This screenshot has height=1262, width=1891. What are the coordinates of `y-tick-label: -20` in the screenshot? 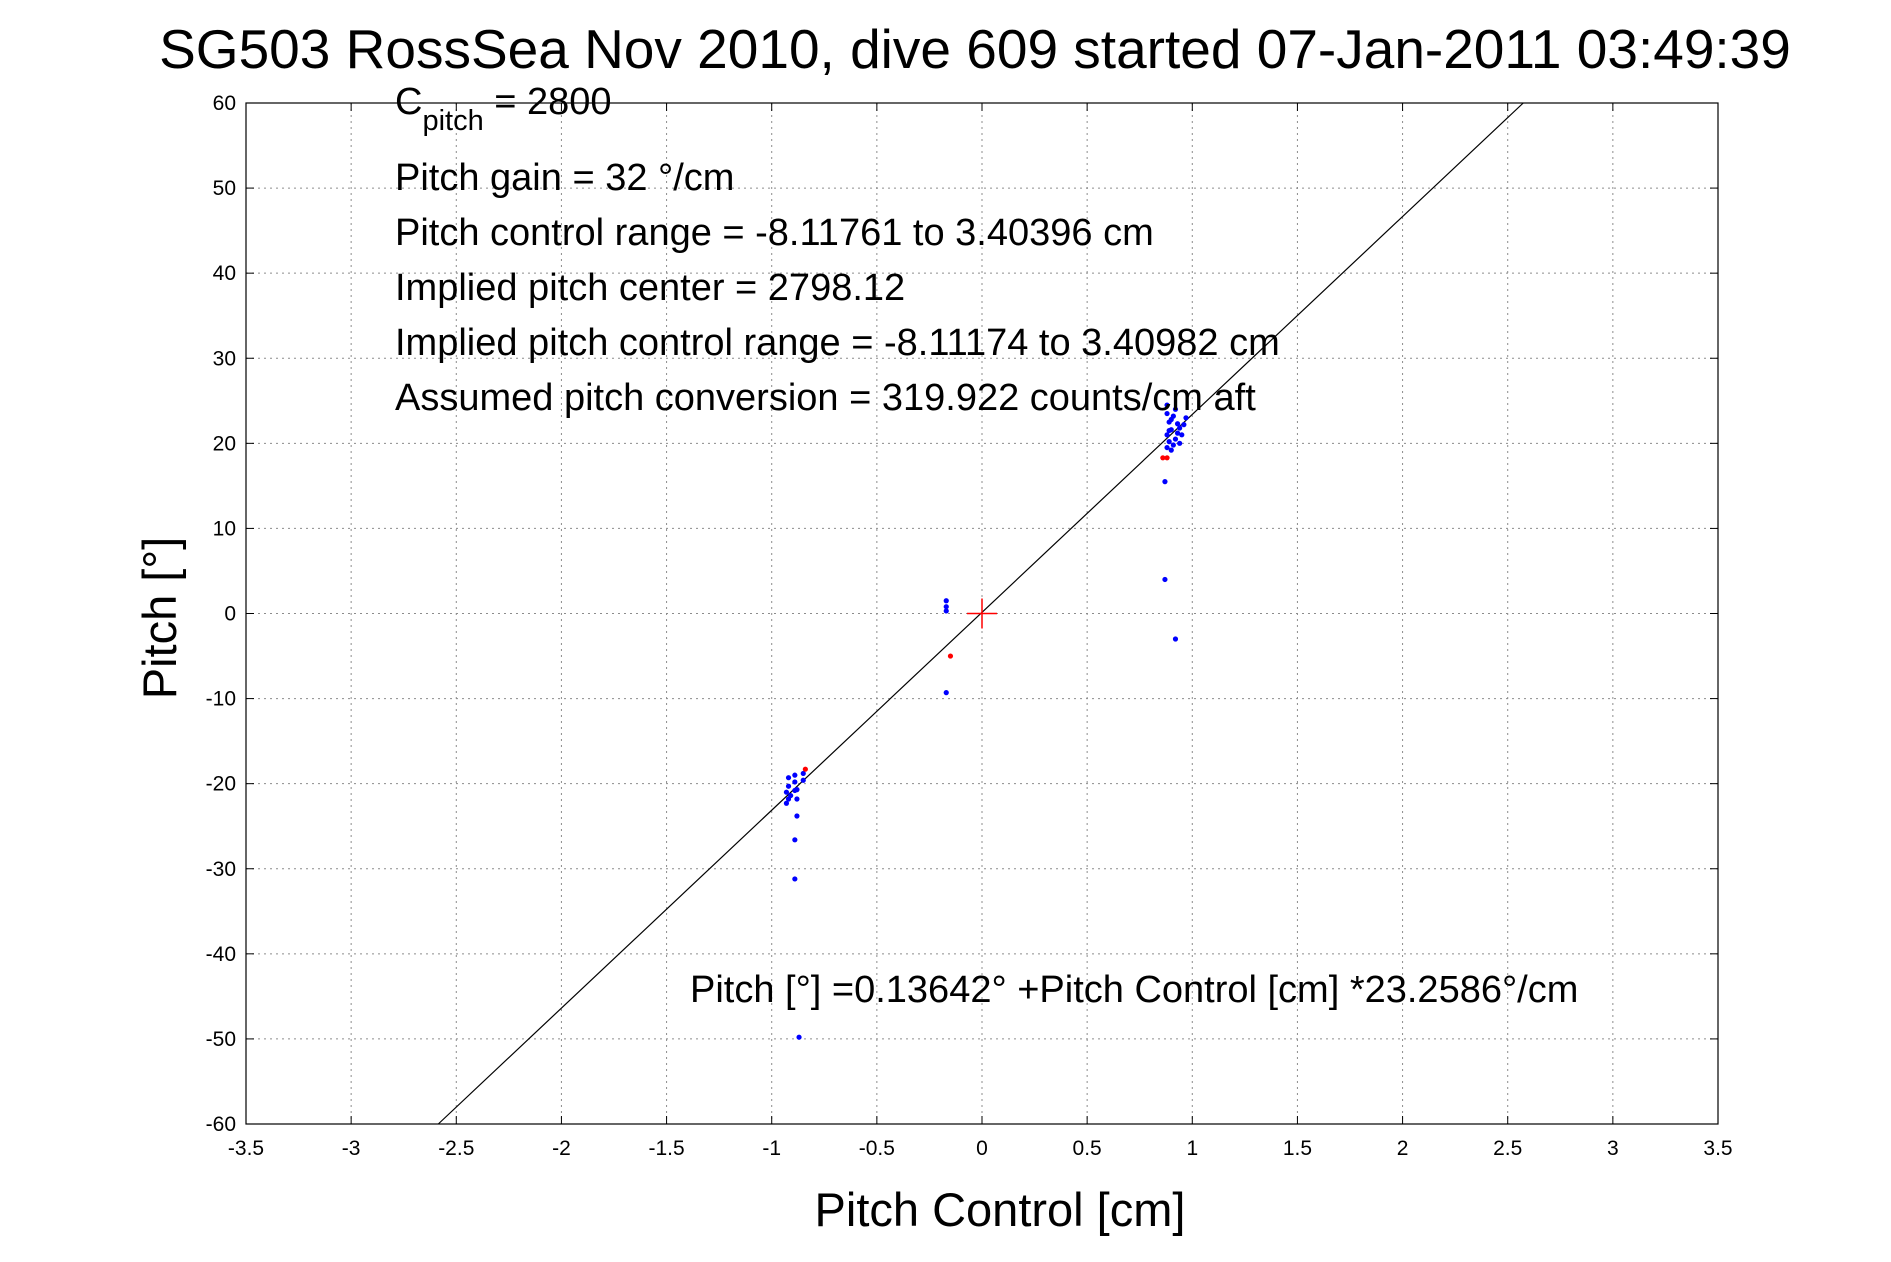 It's located at (221, 784).